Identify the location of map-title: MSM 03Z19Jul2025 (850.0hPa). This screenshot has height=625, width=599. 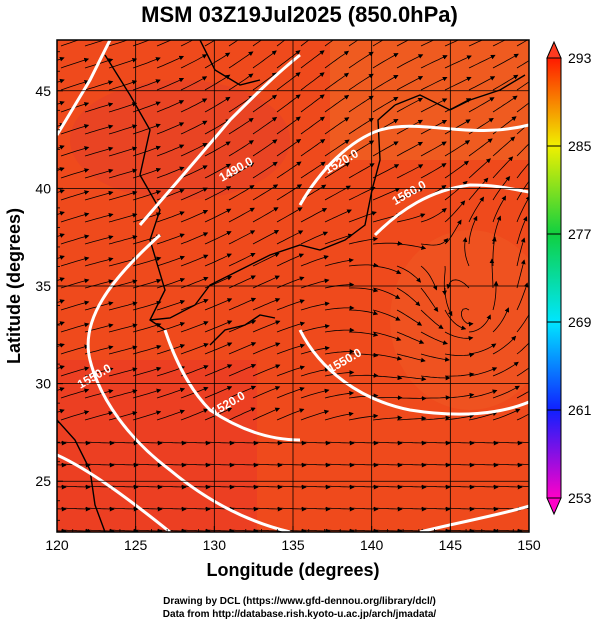
(299, 14).